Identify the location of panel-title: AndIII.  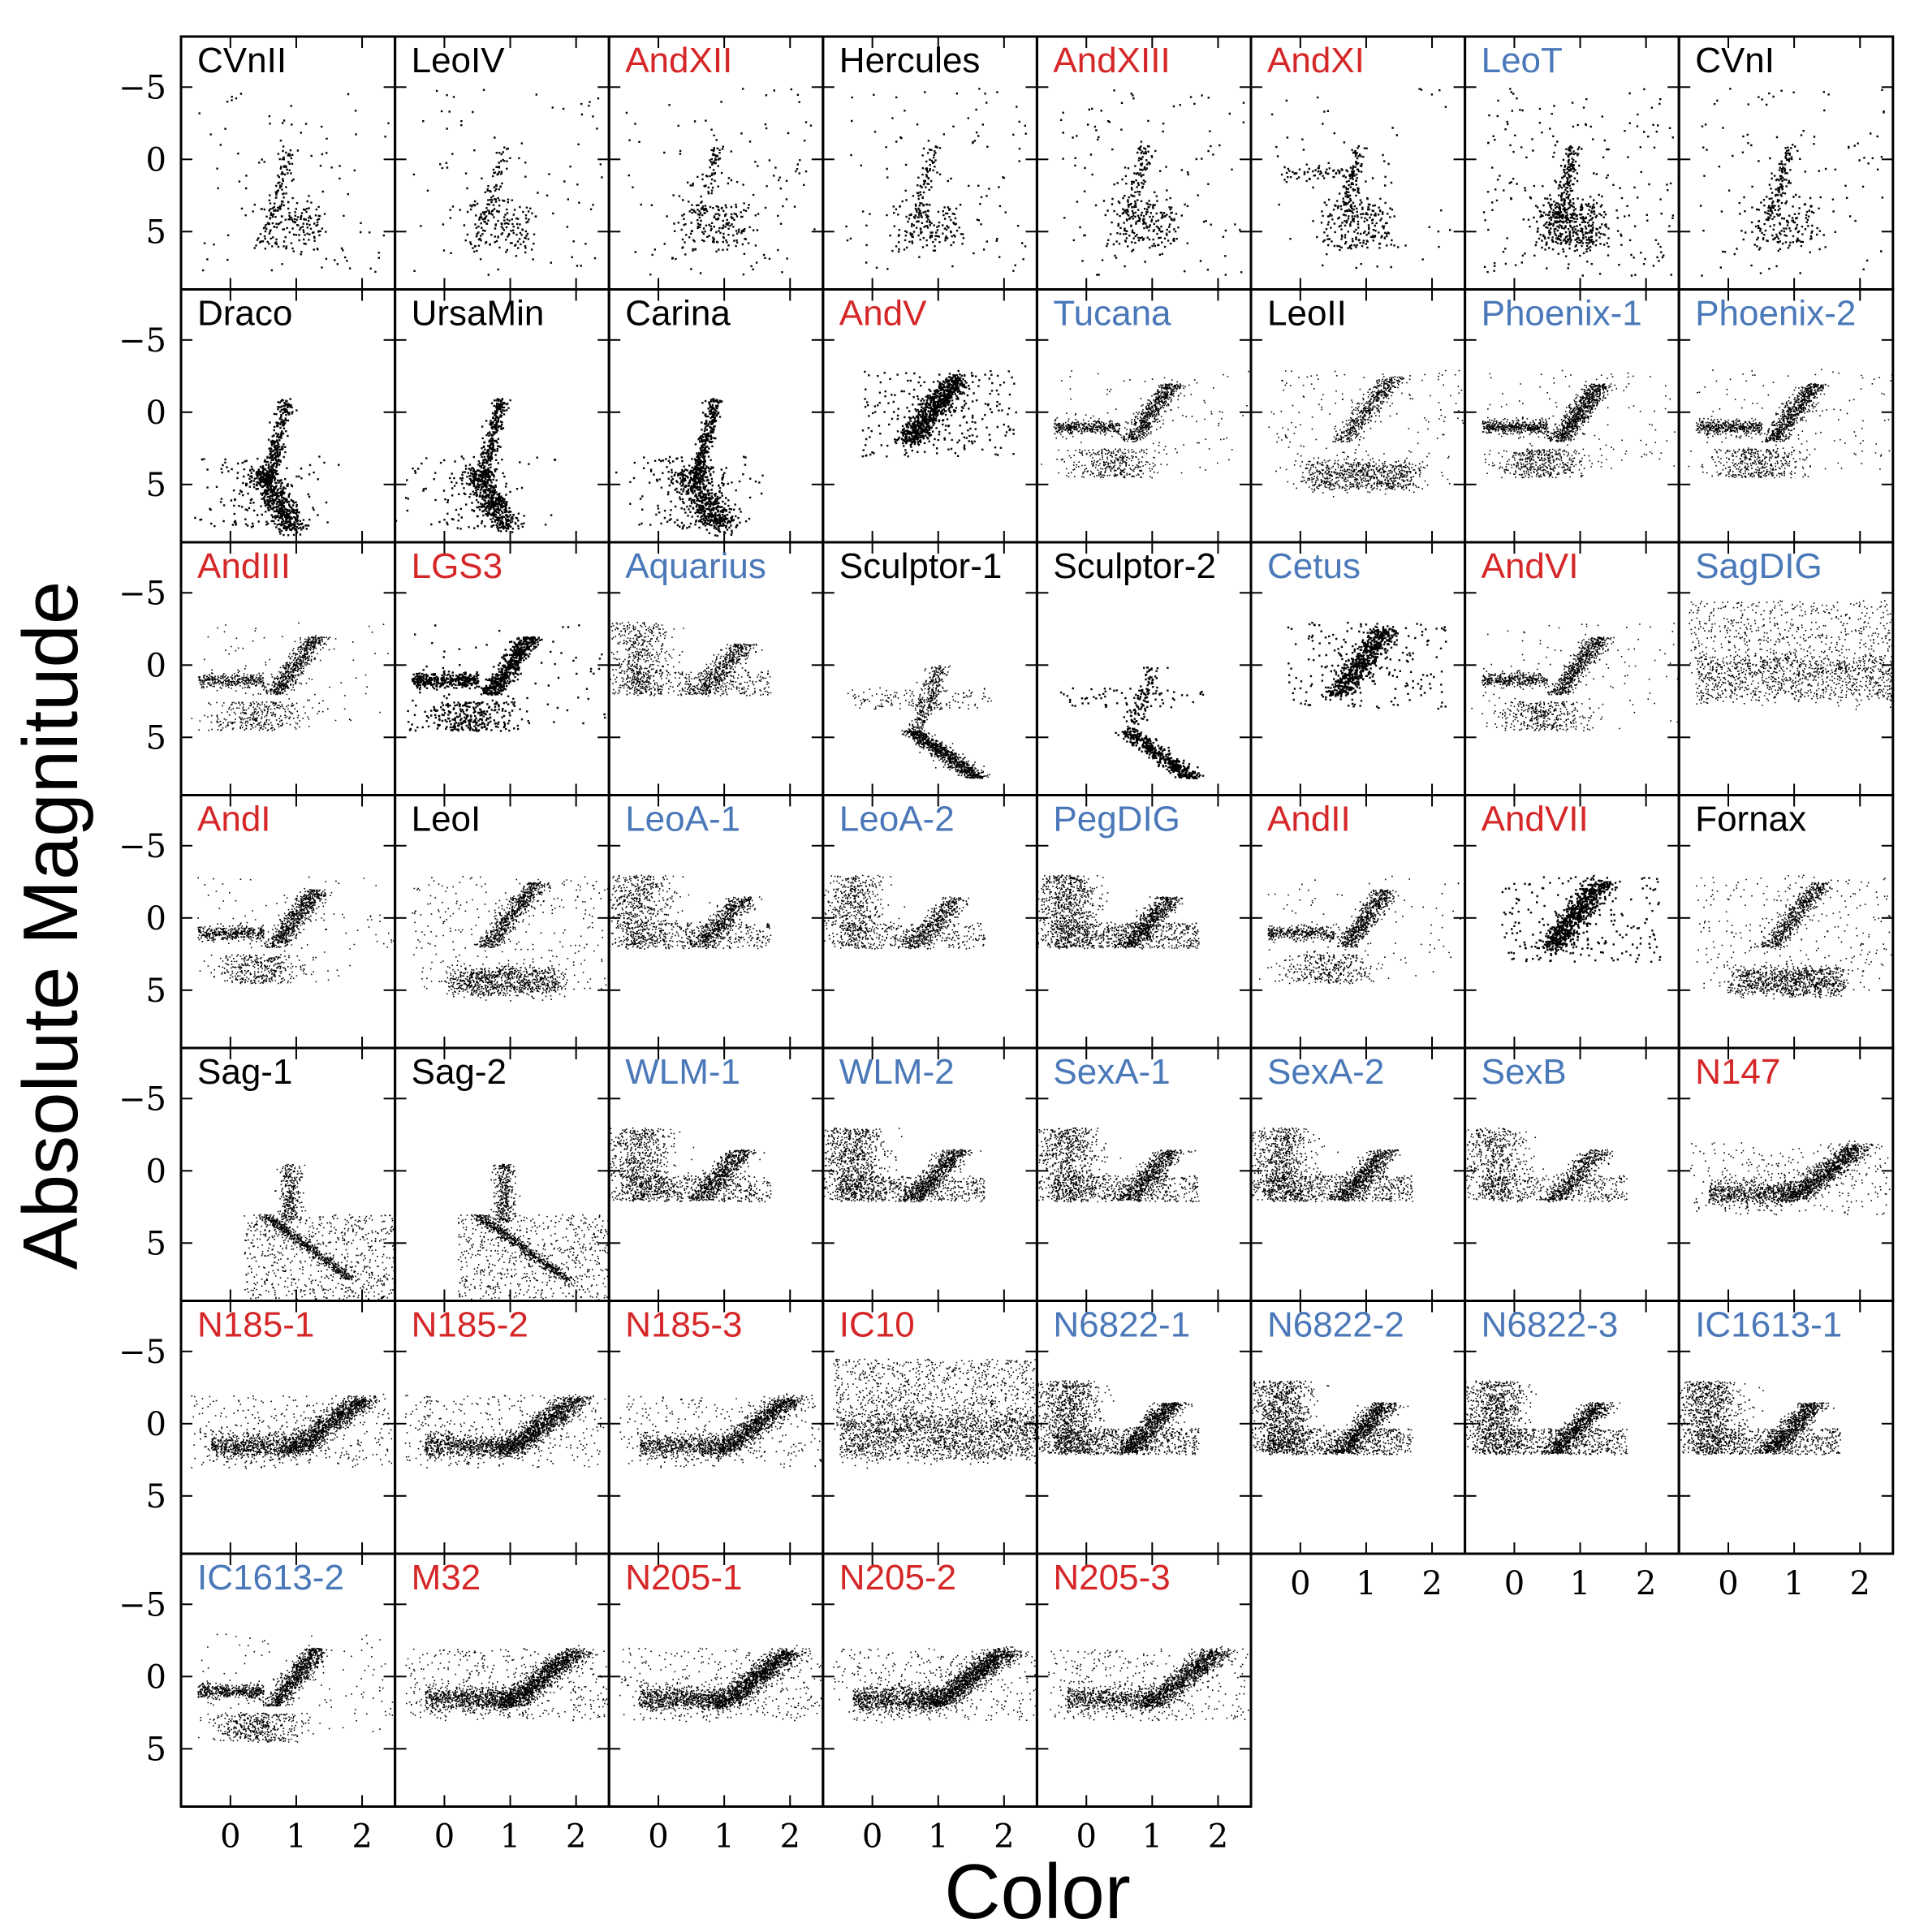
(244, 566).